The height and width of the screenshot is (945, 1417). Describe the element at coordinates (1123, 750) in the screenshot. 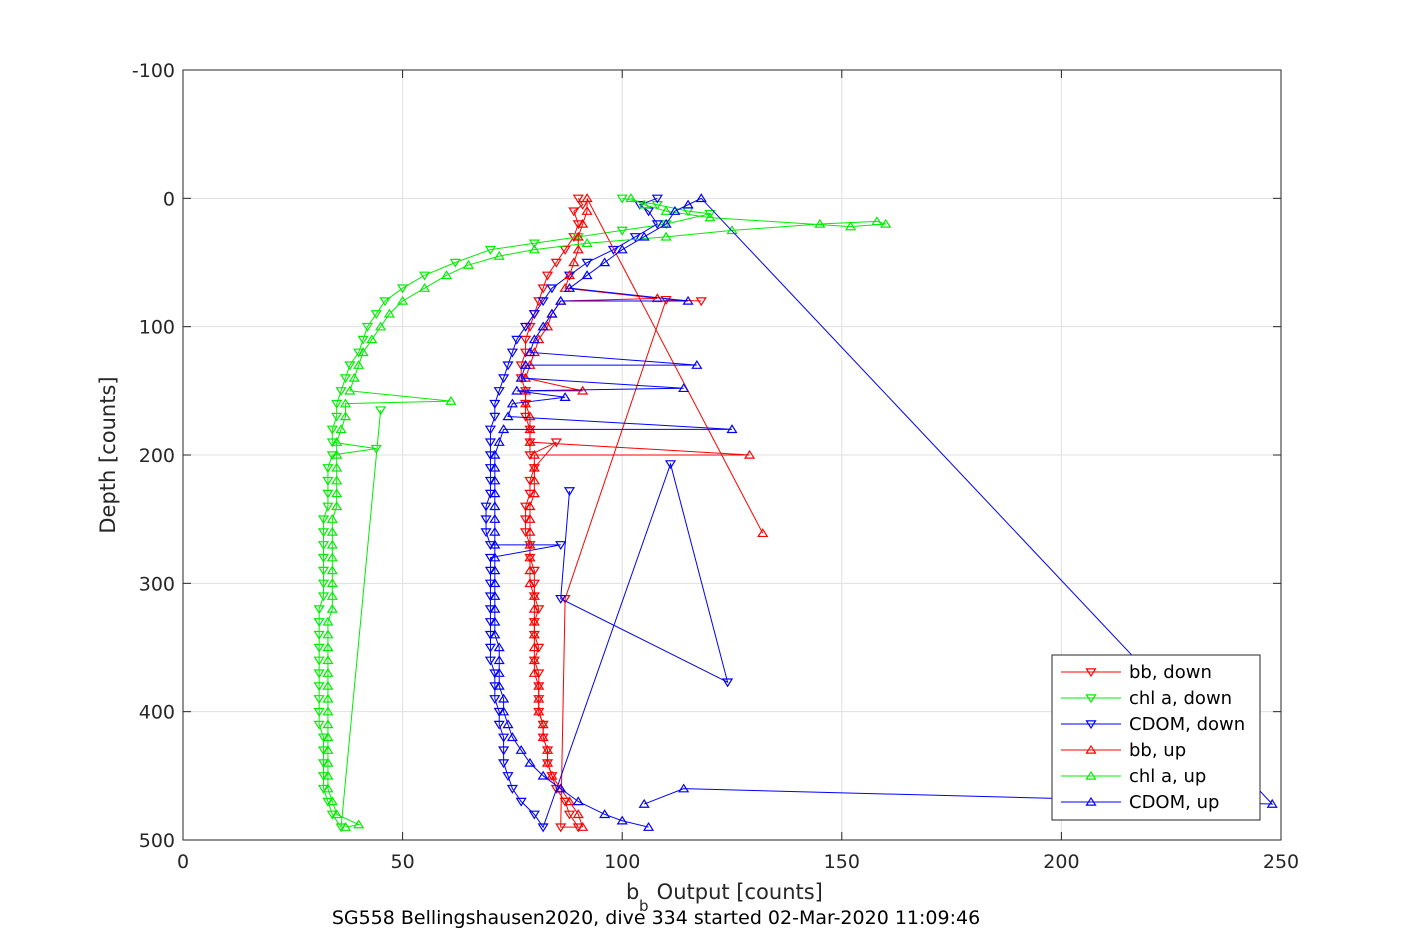

I see `legend-item: bb, up` at that location.